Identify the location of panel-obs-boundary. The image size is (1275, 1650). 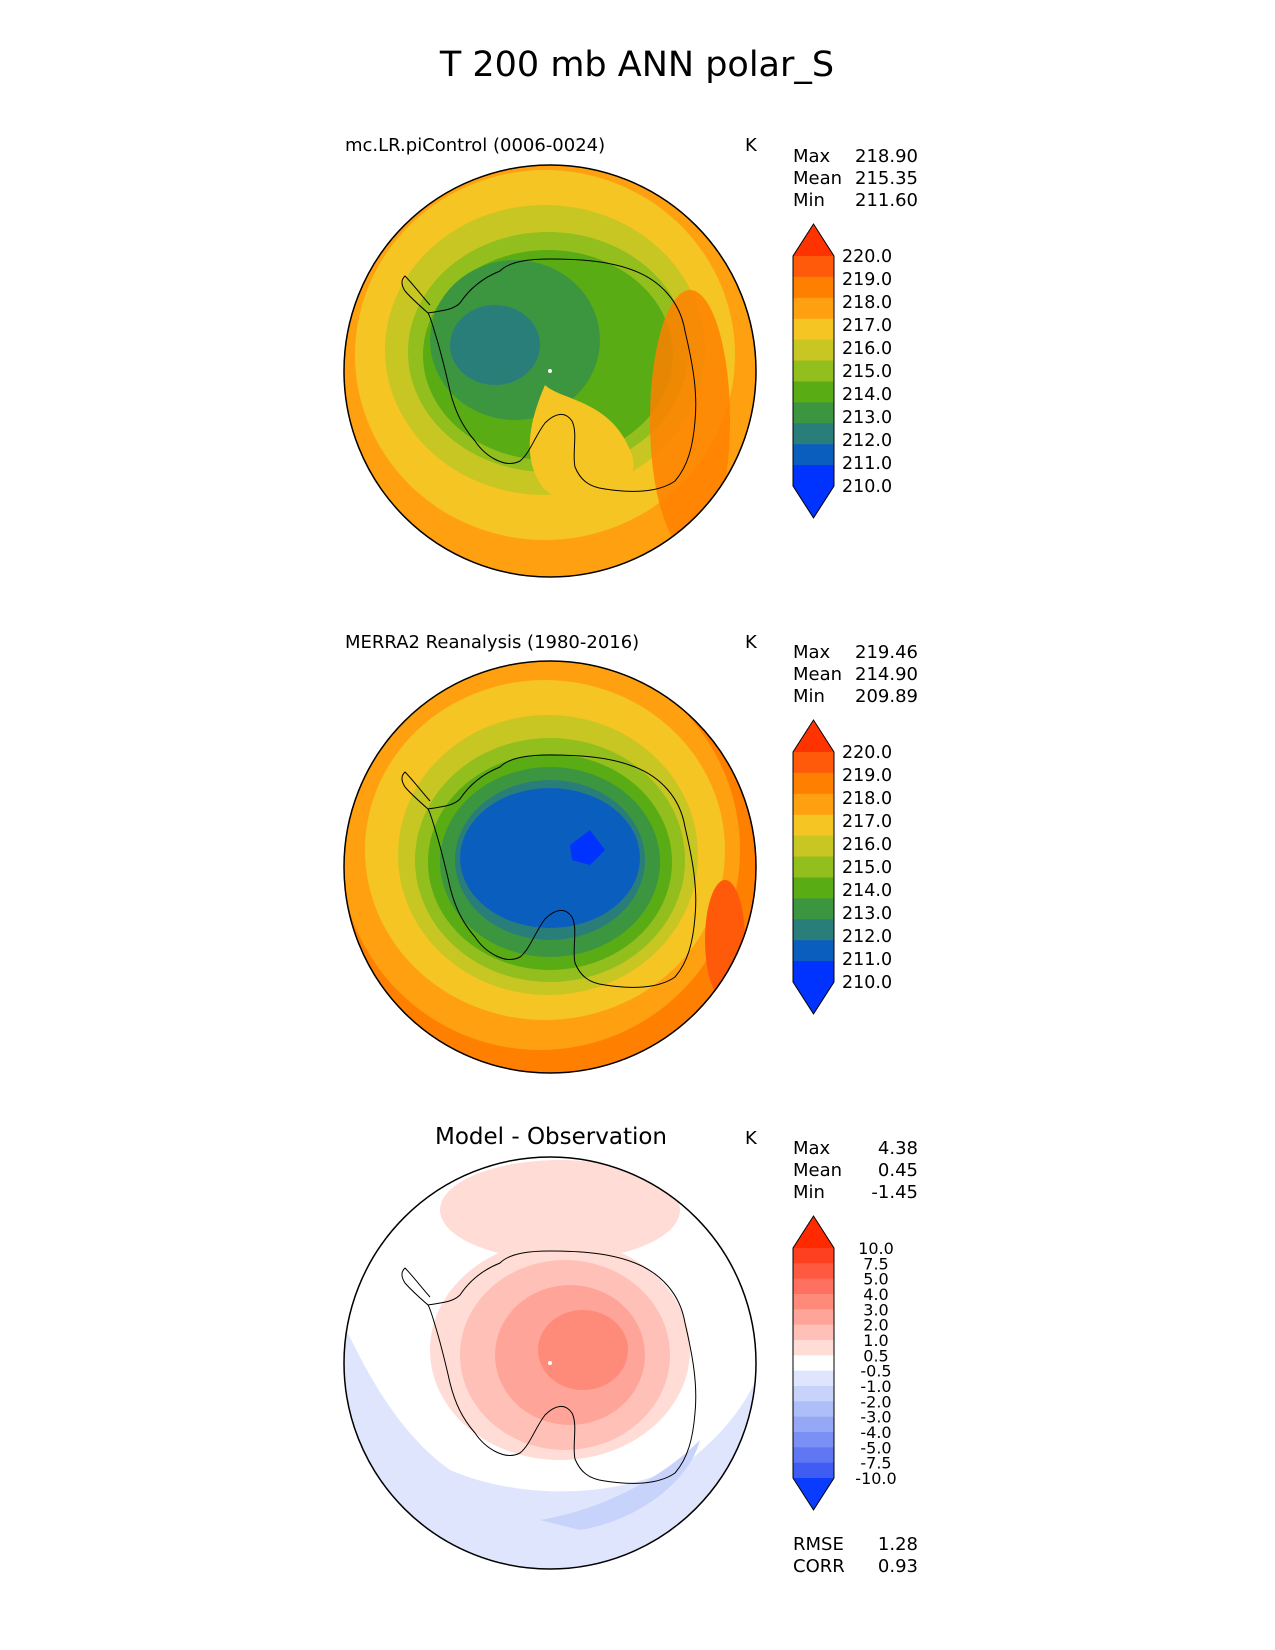
(550, 867).